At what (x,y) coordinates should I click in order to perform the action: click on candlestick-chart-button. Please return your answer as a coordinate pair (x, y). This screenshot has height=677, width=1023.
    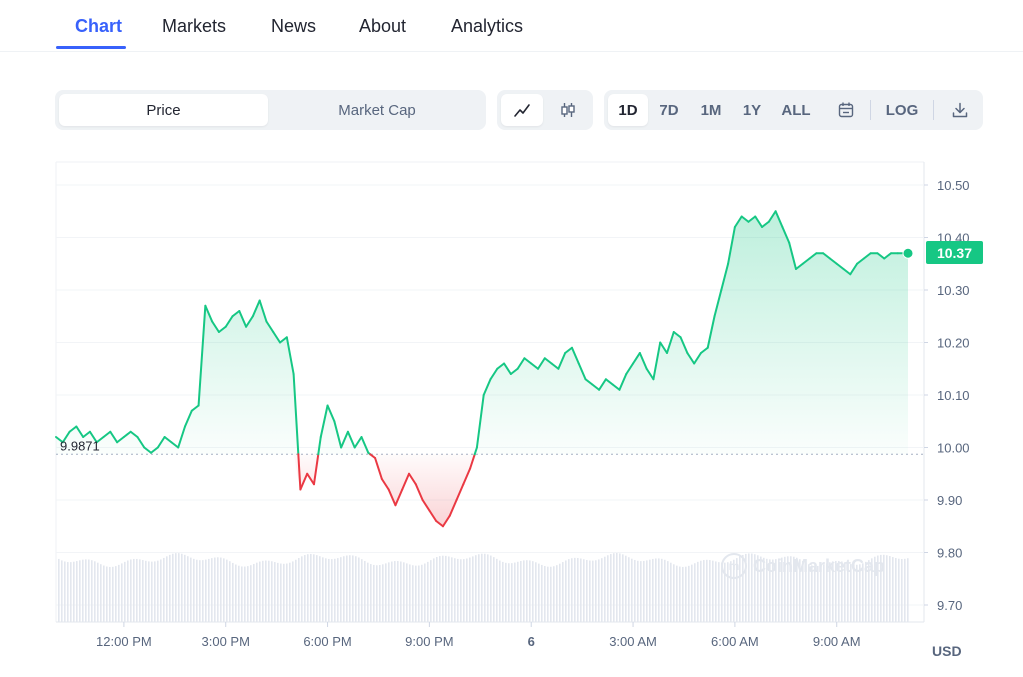
    Looking at the image, I should click on (568, 110).